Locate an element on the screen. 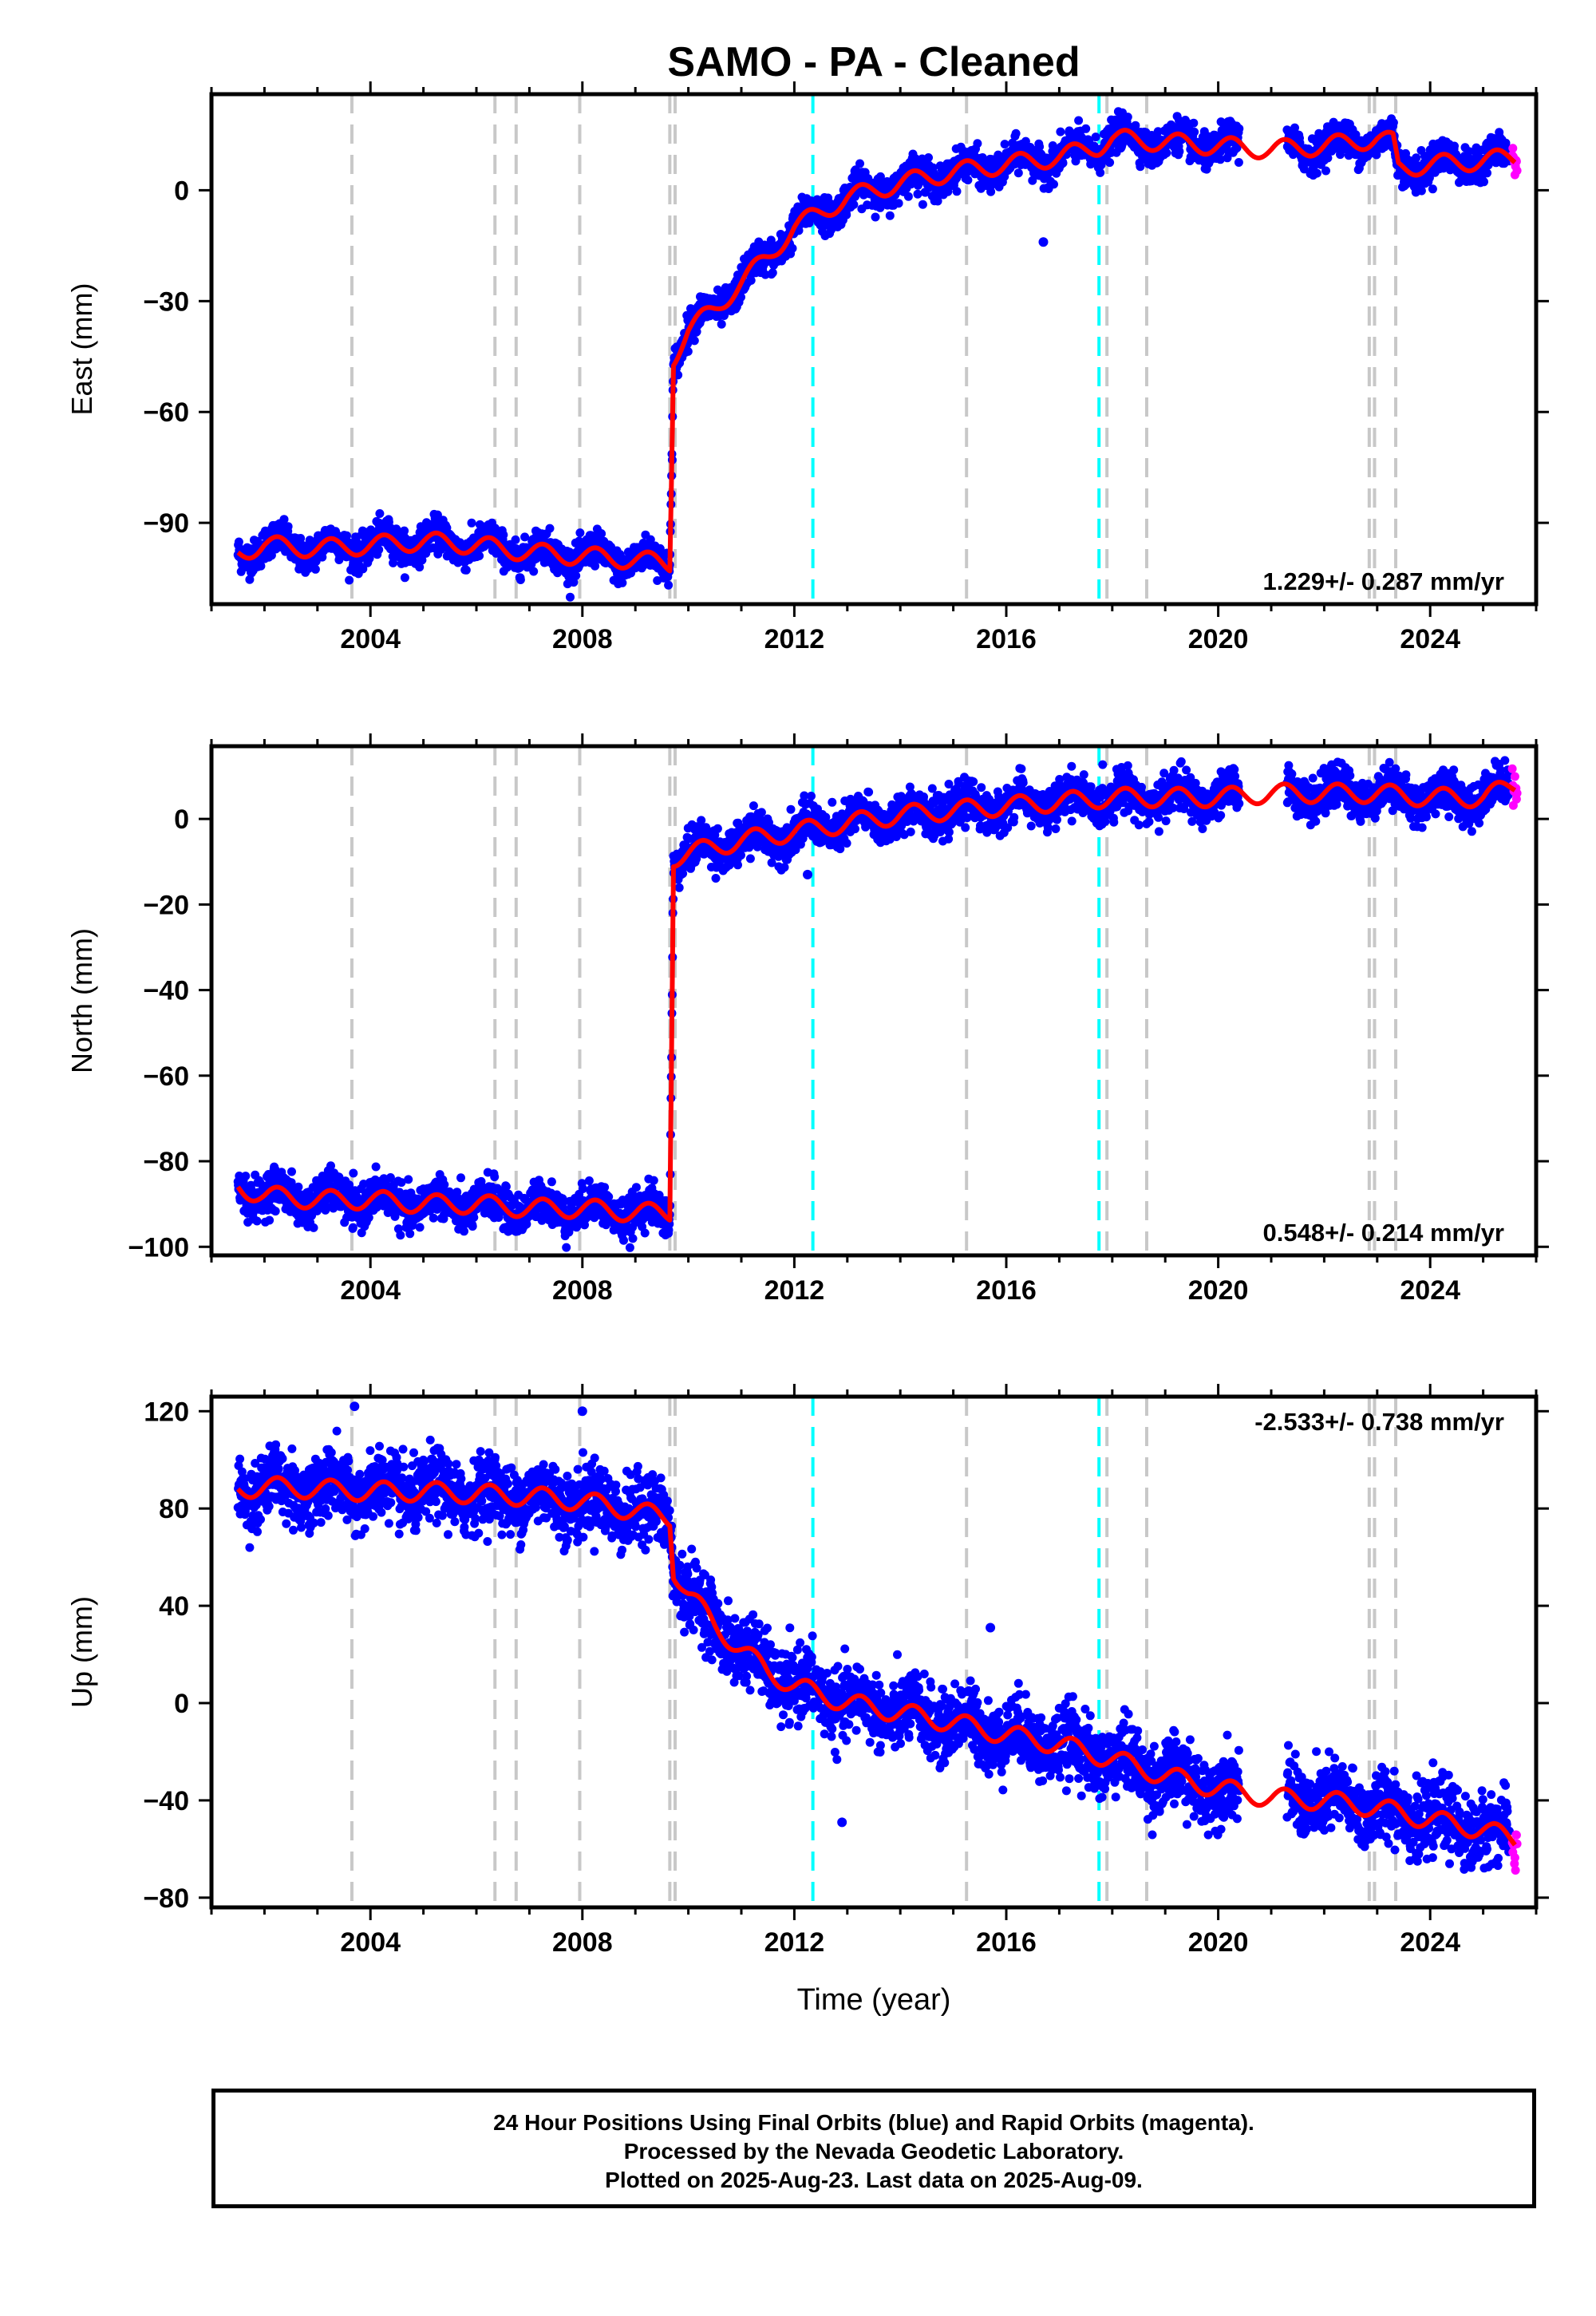 The height and width of the screenshot is (2316, 1596). x-tick-label: 2024 is located at coordinates (1430, 639).